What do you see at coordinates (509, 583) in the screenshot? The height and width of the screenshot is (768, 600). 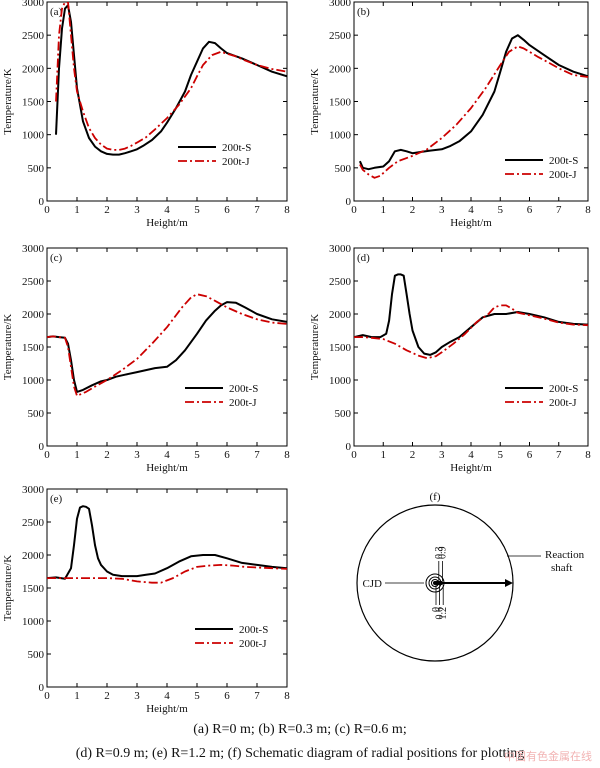 I see `arrow-head` at bounding box center [509, 583].